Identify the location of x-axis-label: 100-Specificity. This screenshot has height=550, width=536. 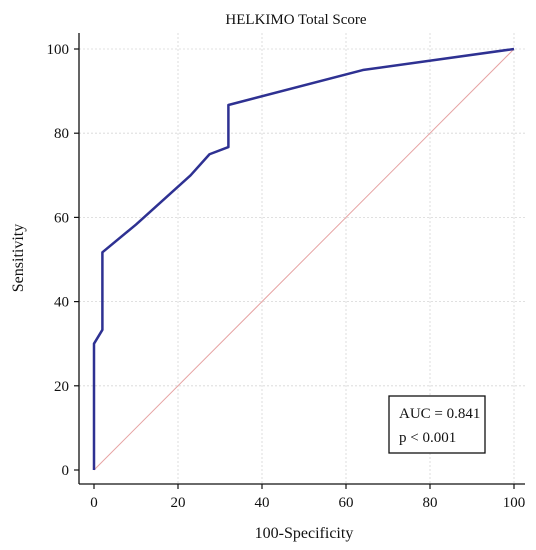
(304, 533).